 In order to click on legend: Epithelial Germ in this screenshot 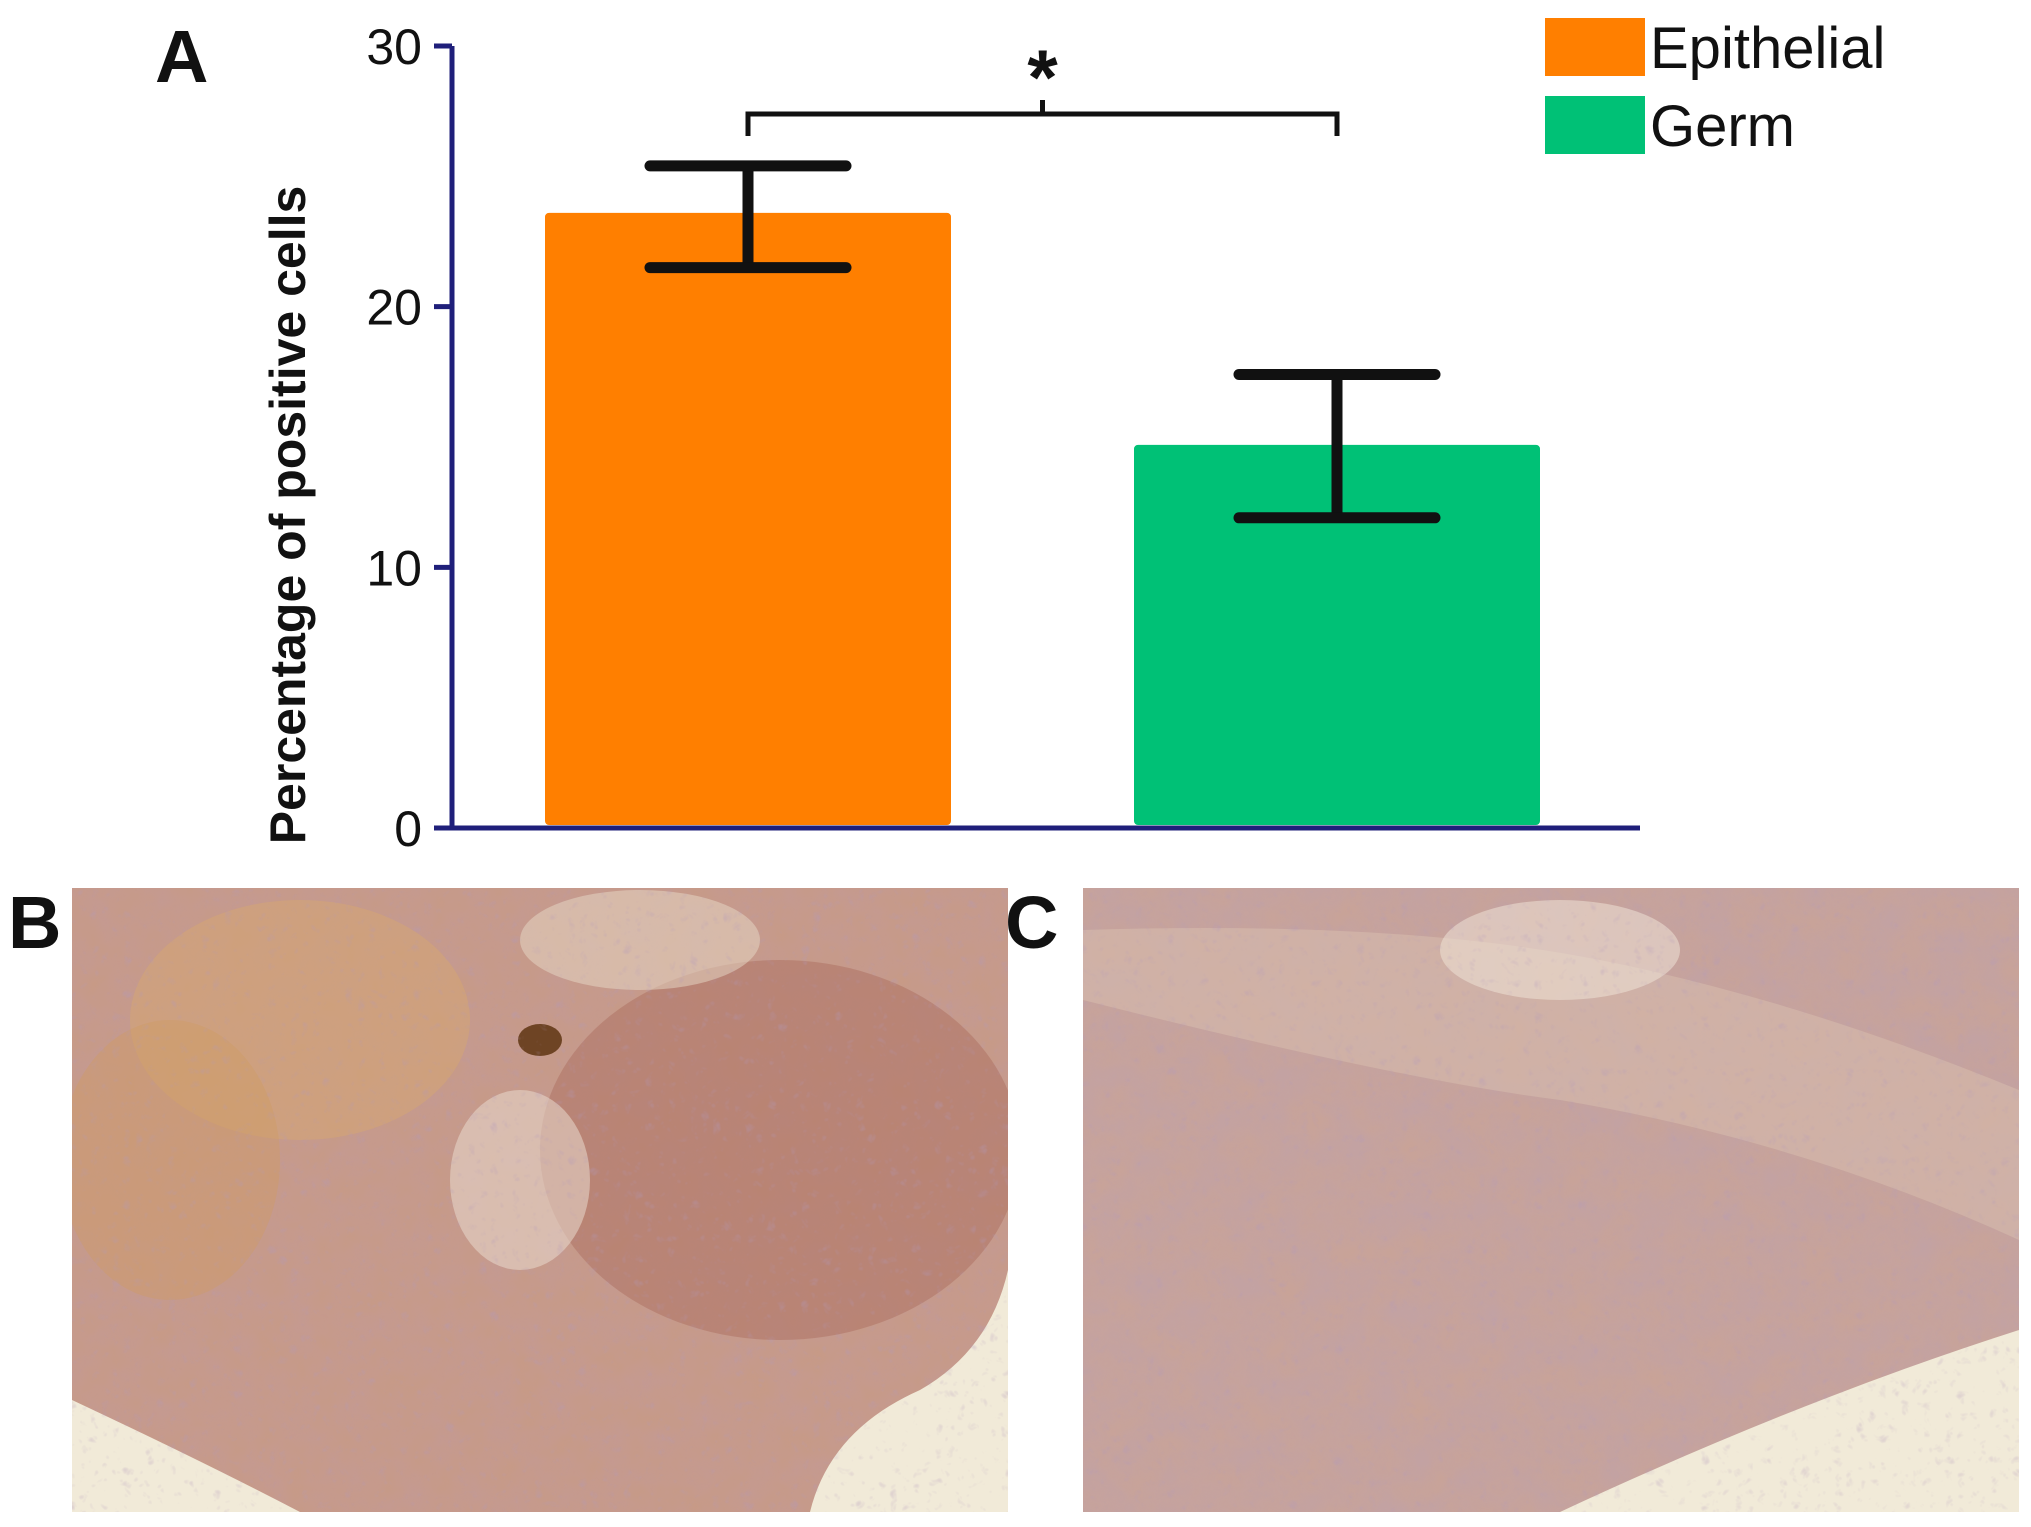, I will do `click(1715, 87)`.